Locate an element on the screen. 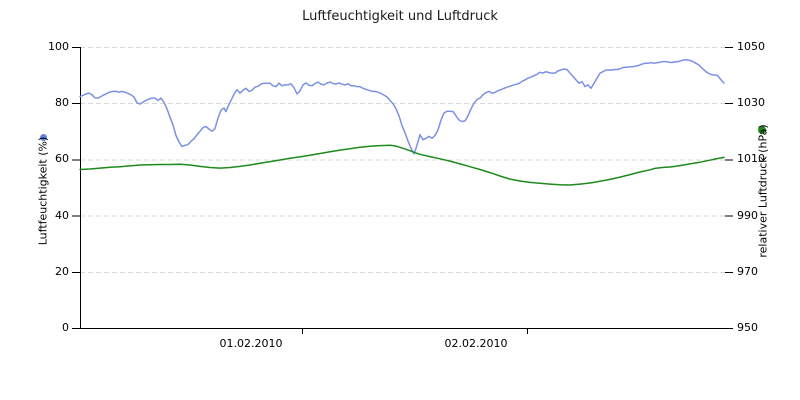 This screenshot has height=400, width=800. pressure-legend-dot-icon is located at coordinates (762, 130).